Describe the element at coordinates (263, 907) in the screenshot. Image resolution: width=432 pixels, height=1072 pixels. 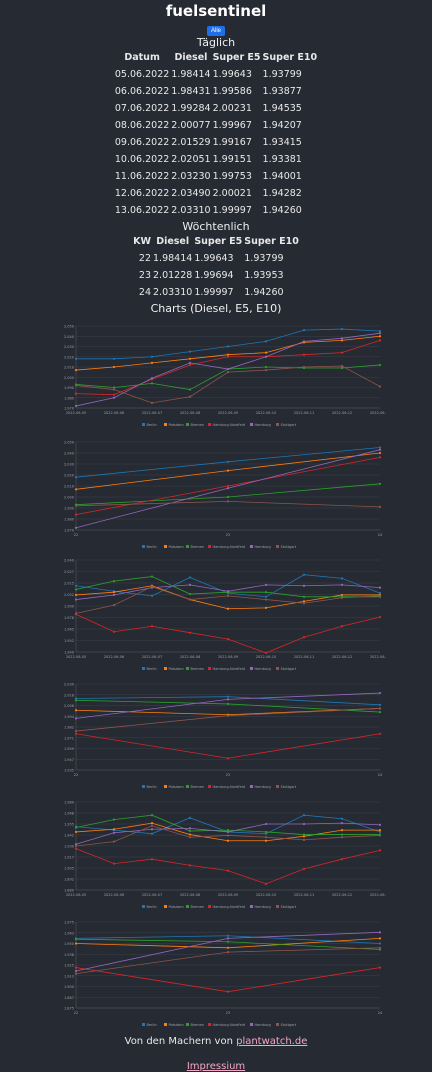
I see `legend-label: Hamburg` at that location.